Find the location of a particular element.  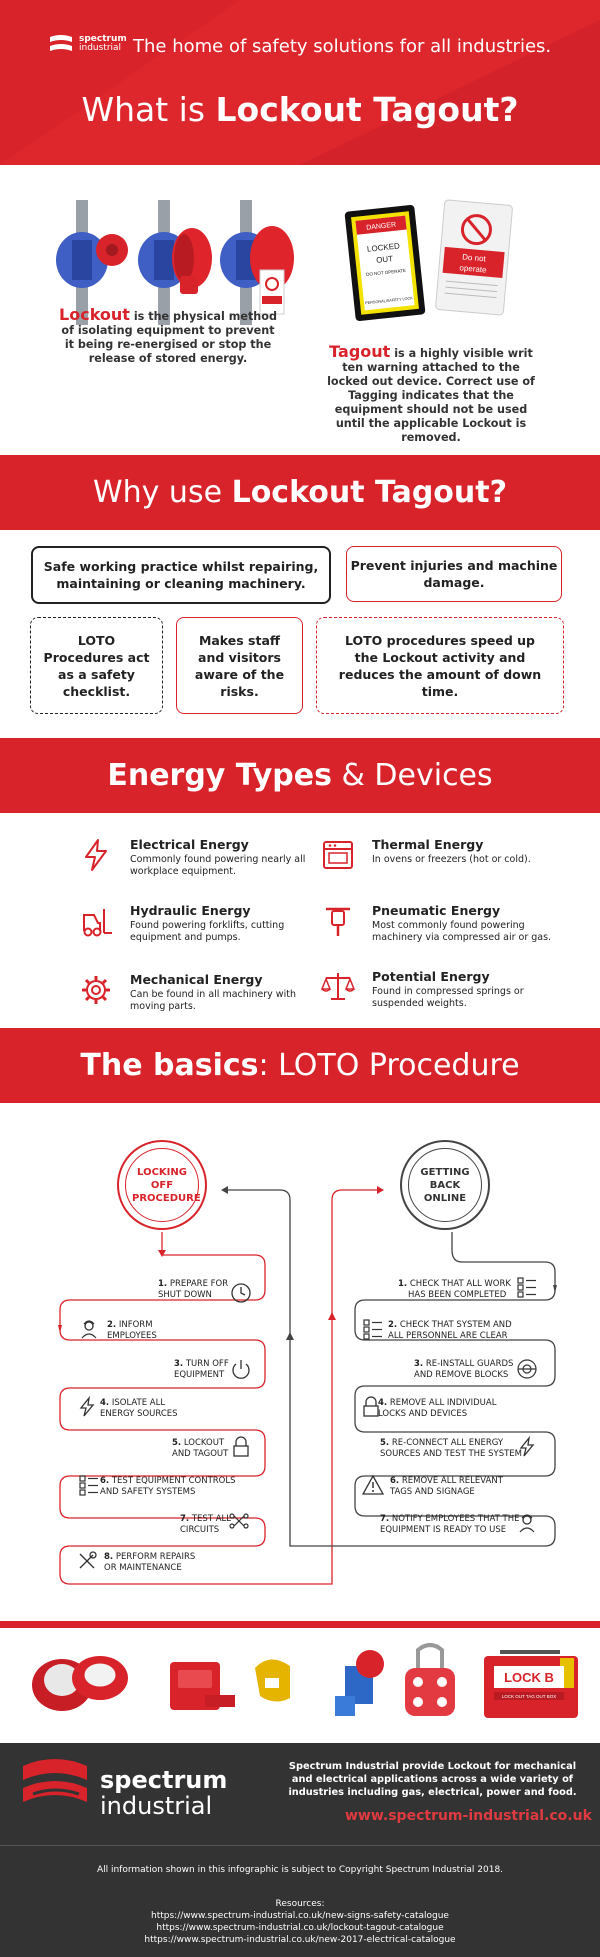

lockbox-sub: LOCK OUT TAG OUT BOX is located at coordinates (529, 1696).